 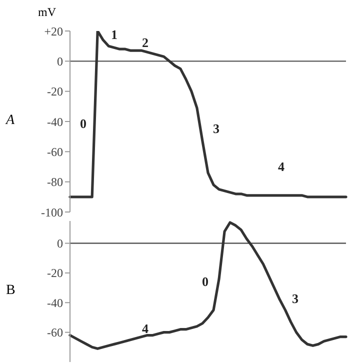 I want to click on annotation: 2, so click(x=145, y=43).